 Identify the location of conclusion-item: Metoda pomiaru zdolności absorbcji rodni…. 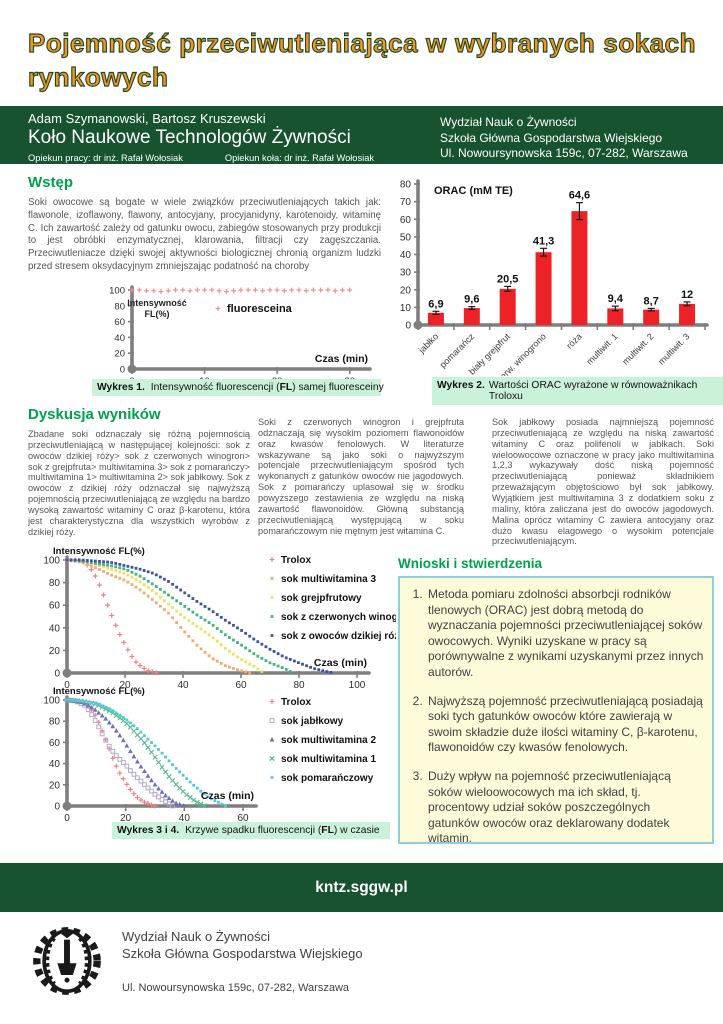
(565, 634).